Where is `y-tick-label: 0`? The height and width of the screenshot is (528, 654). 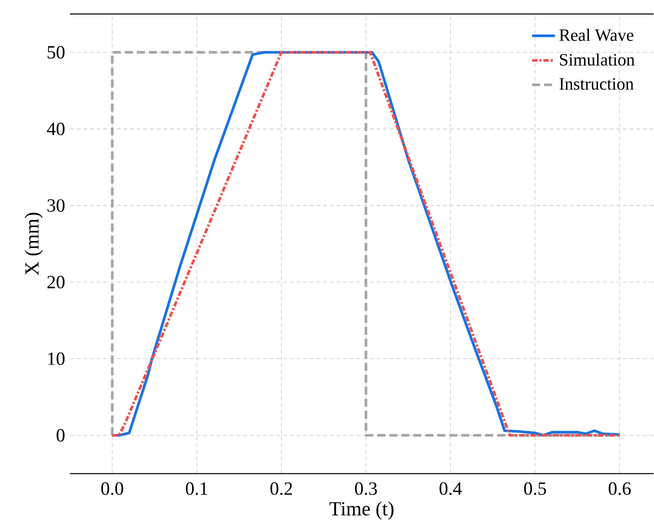 y-tick-label: 0 is located at coordinates (60, 435).